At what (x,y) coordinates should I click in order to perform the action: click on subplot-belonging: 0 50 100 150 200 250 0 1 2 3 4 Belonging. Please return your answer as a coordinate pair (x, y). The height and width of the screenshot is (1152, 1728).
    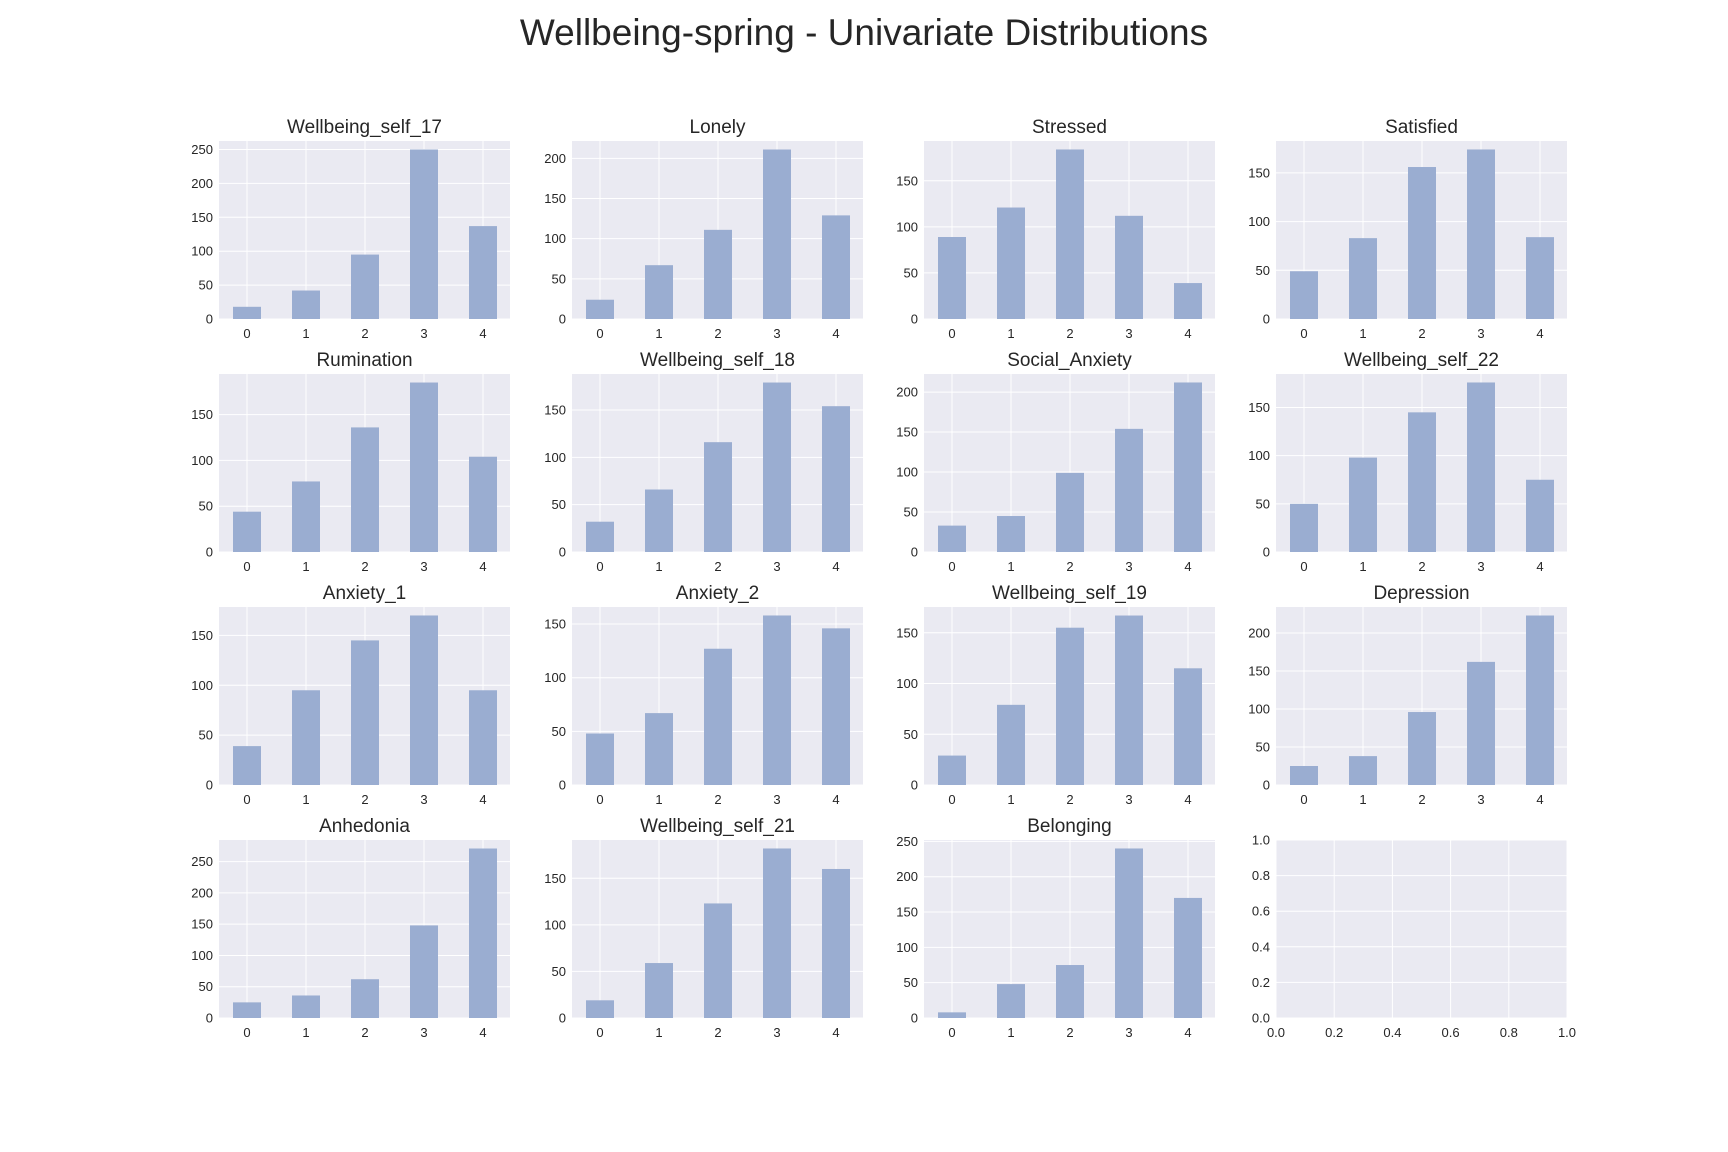
    Looking at the image, I should click on (1055, 928).